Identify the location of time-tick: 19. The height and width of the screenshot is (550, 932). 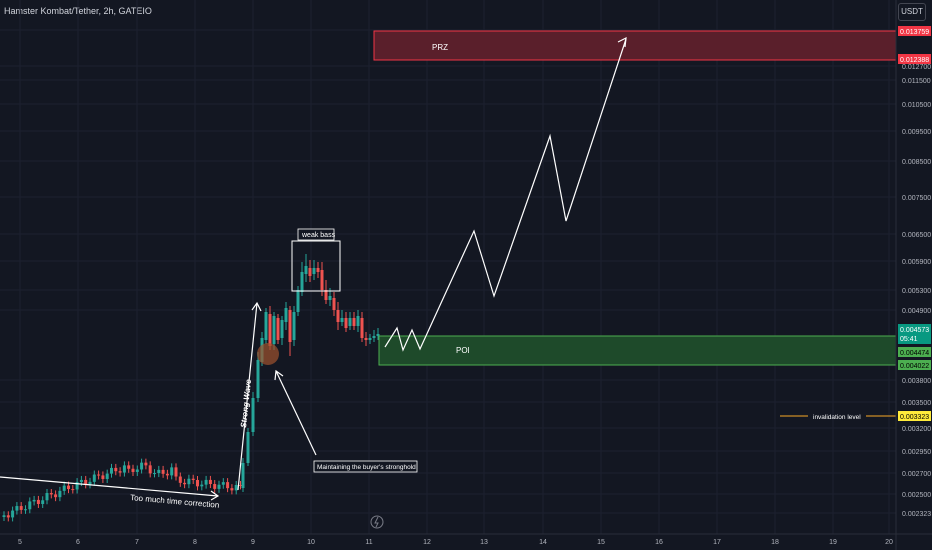
(833, 542).